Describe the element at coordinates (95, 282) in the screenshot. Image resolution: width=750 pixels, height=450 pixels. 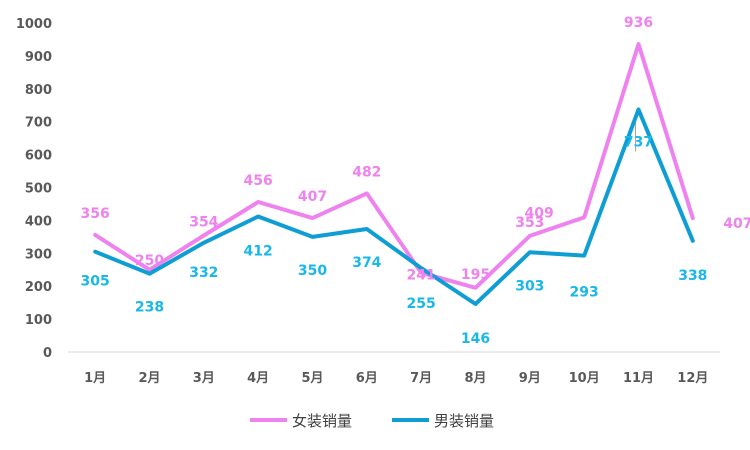
I see `data-label-mens: 305` at that location.